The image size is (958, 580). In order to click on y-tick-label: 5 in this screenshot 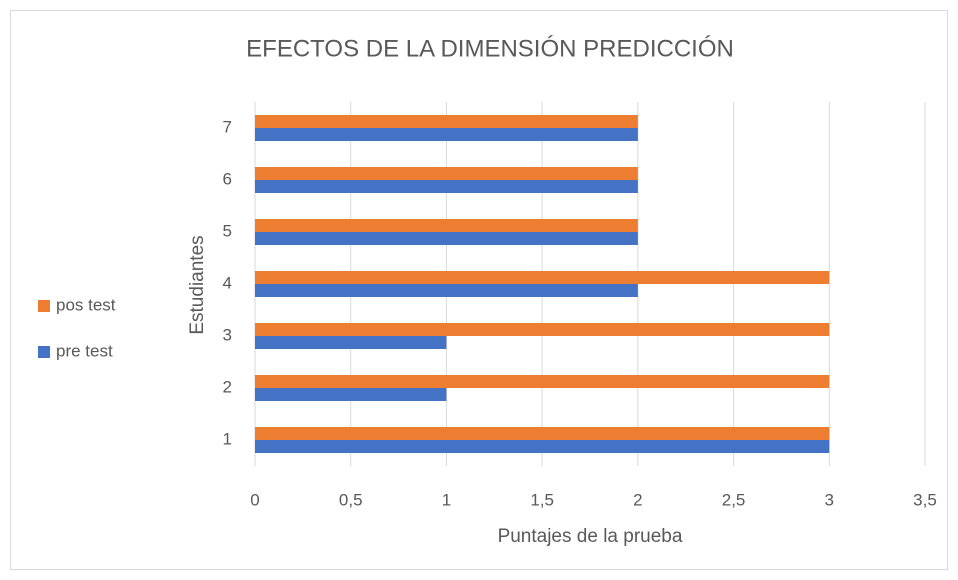, I will do `click(227, 230)`.